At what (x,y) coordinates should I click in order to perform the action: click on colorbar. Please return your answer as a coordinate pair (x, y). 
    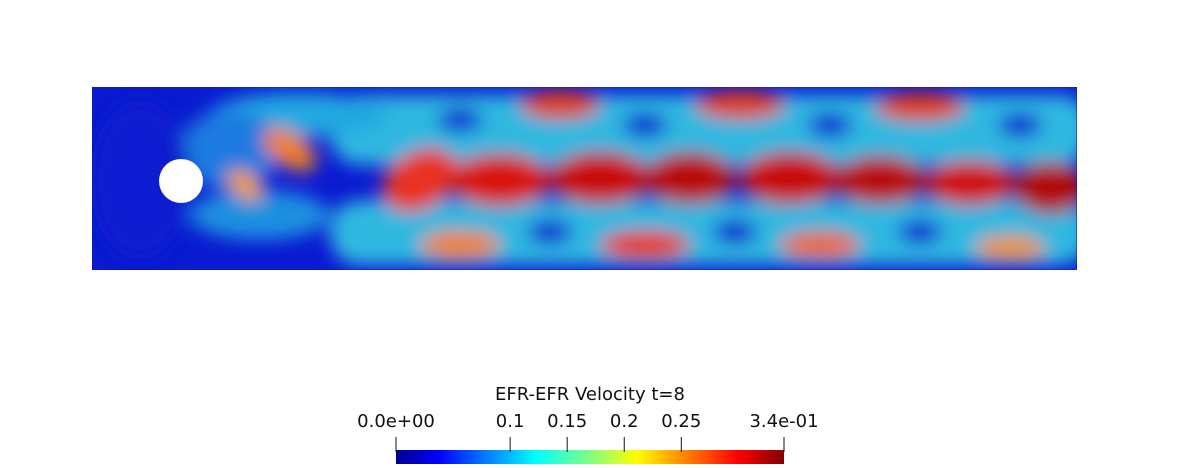
    Looking at the image, I should click on (590, 450).